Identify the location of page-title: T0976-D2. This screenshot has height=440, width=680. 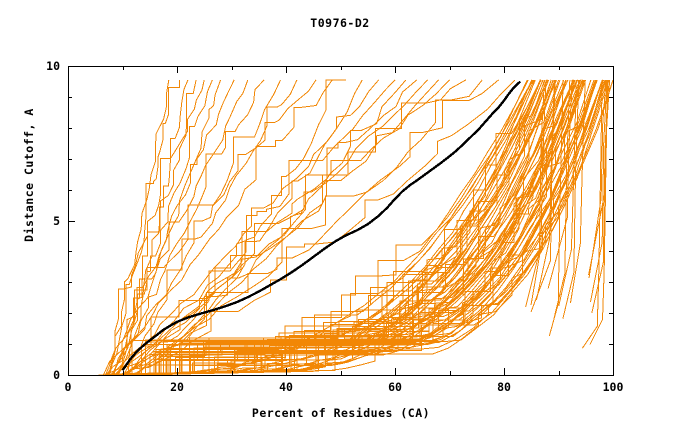
(340, 23).